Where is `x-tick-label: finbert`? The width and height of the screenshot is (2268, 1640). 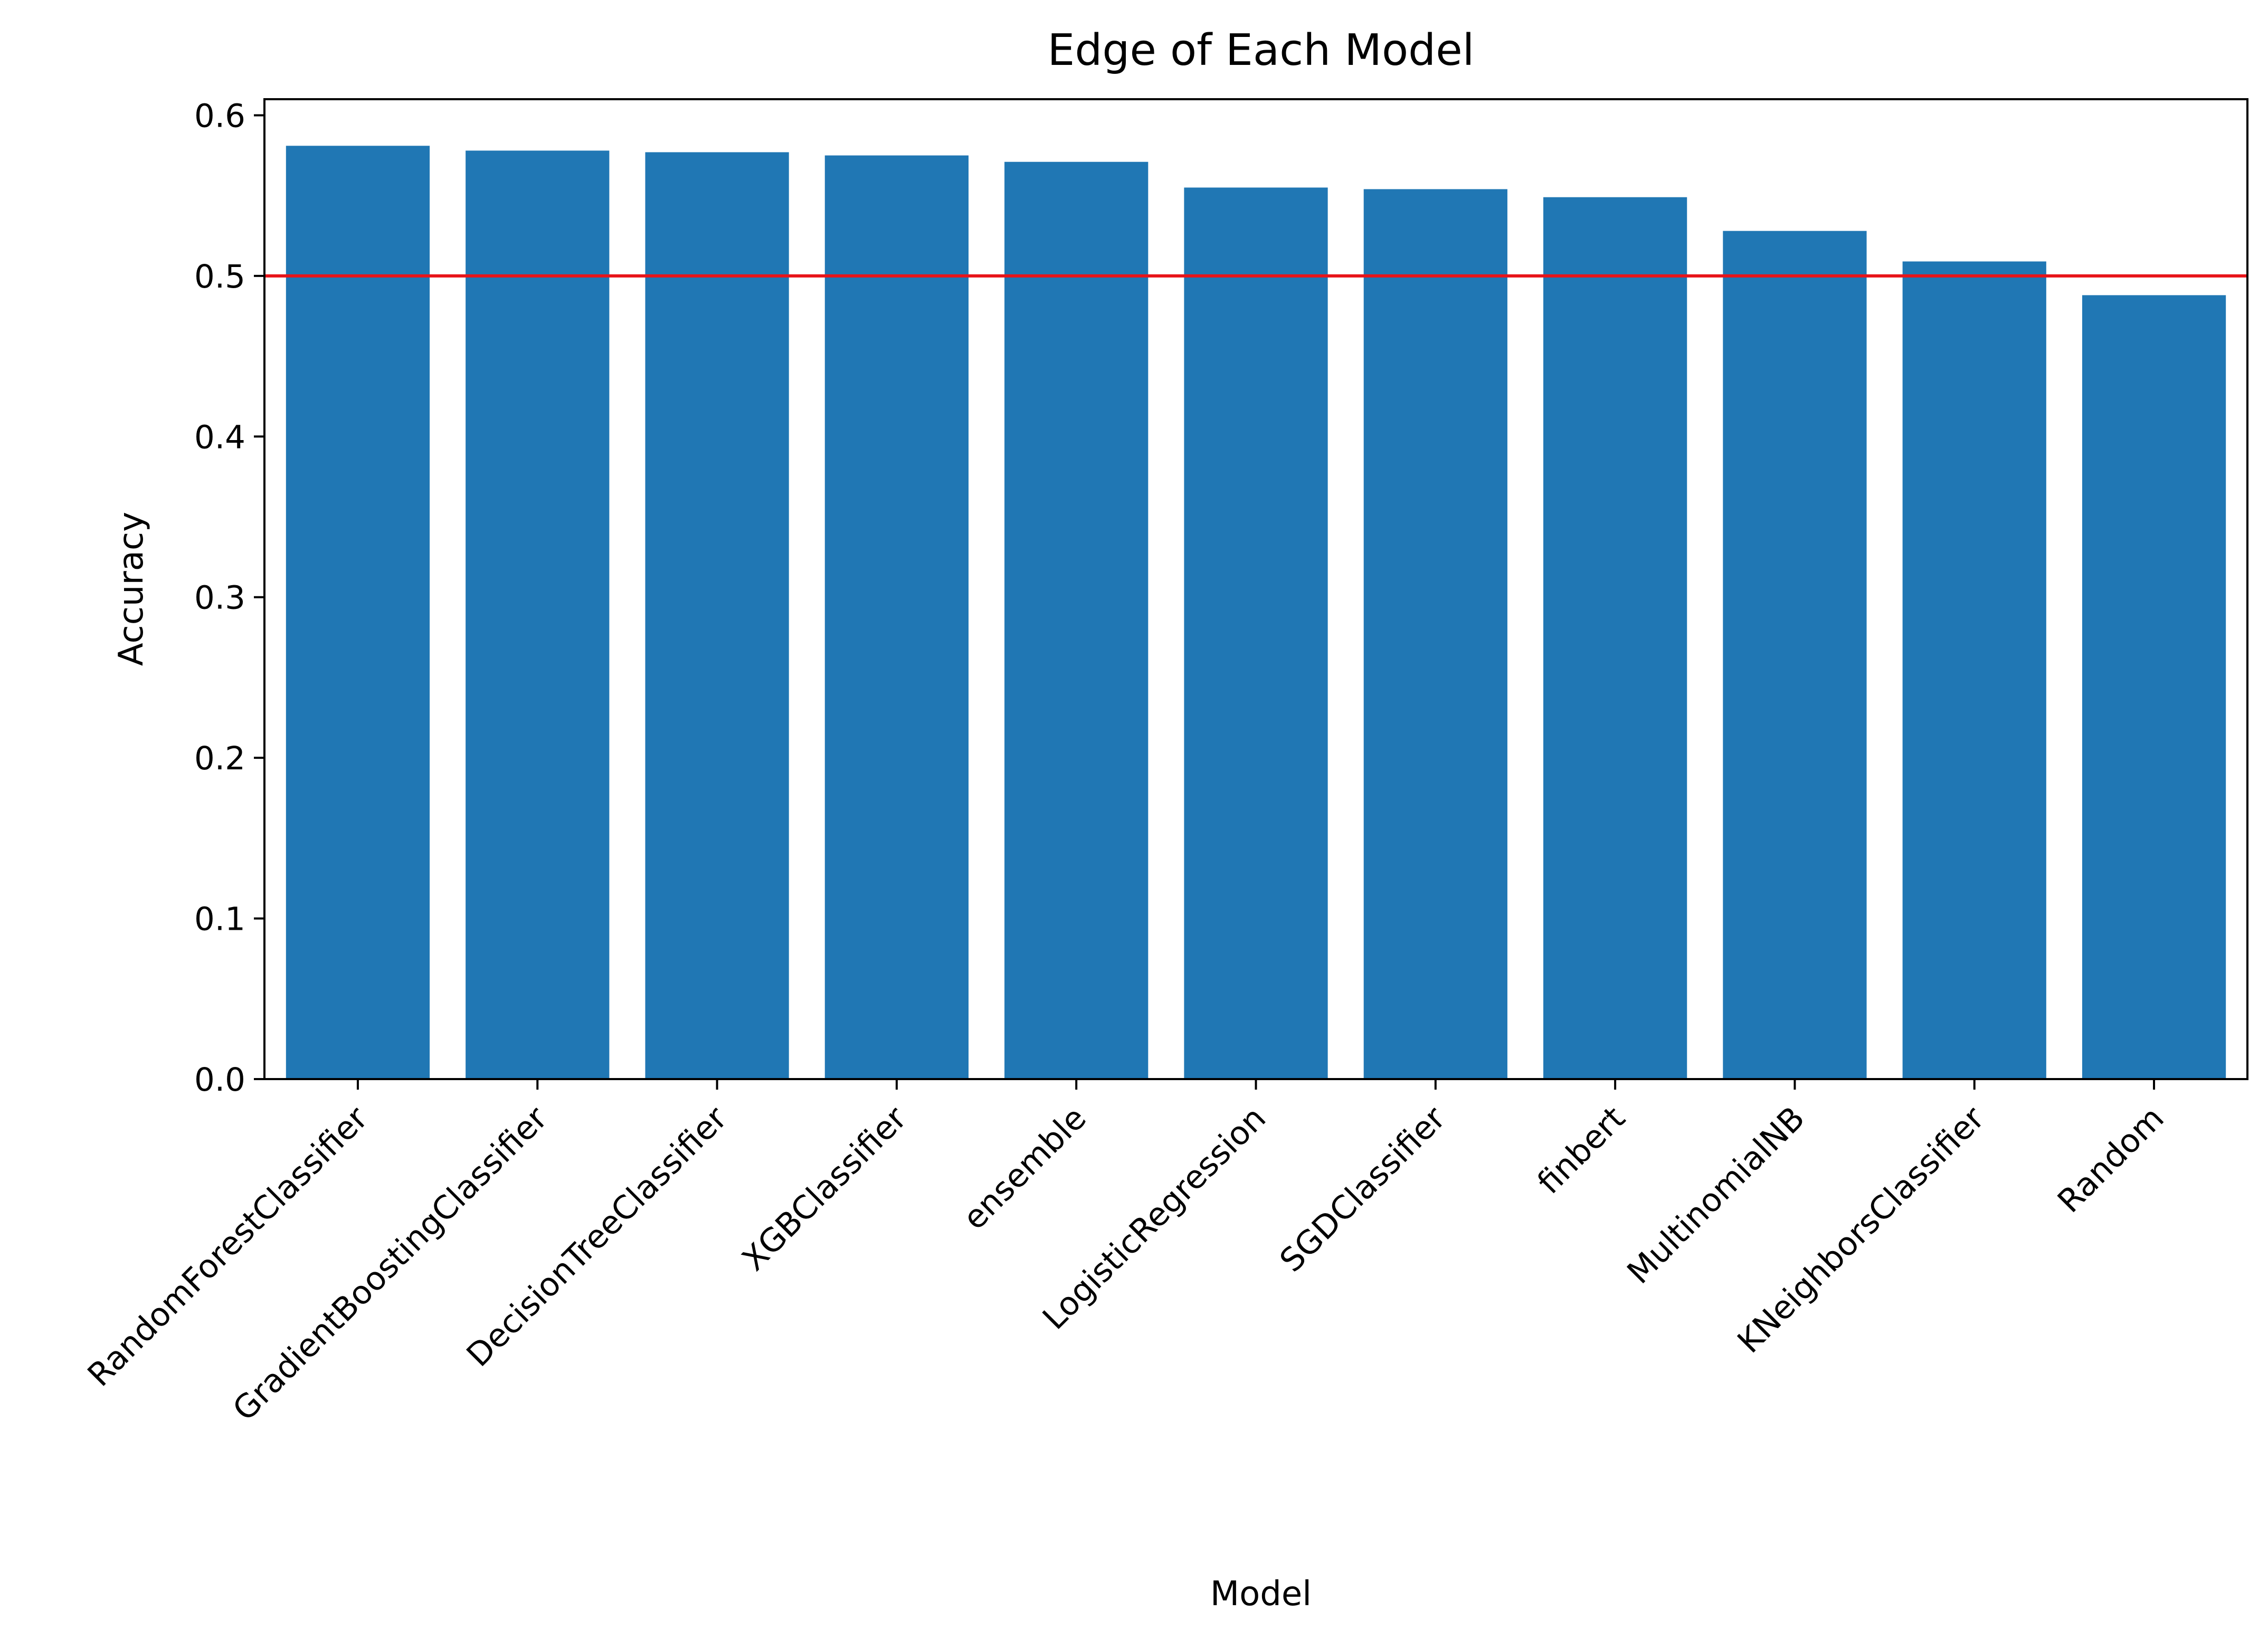 x-tick-label: finbert is located at coordinates (1581, 1150).